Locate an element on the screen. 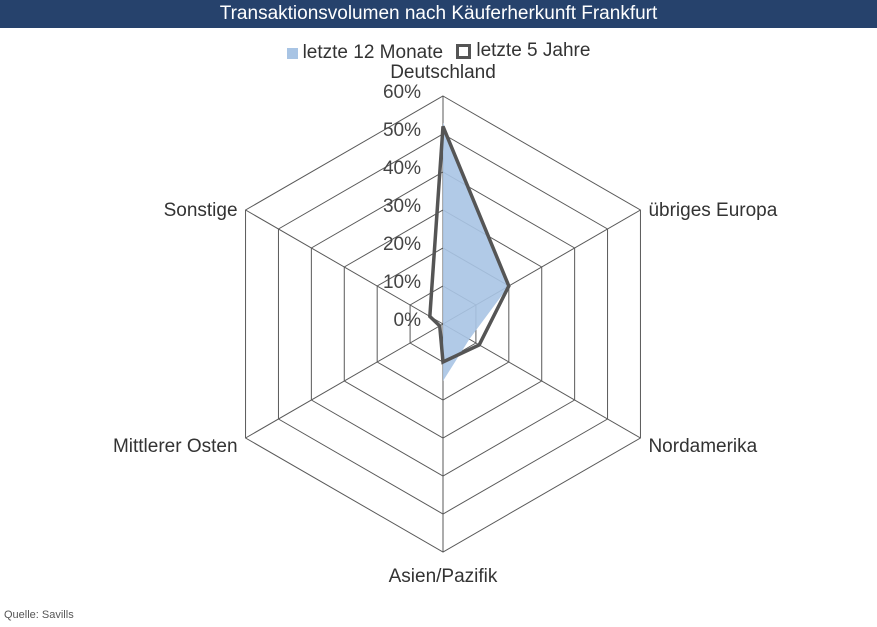 This screenshot has height=627, width=877. tick-label-1: 10% is located at coordinates (402, 282).